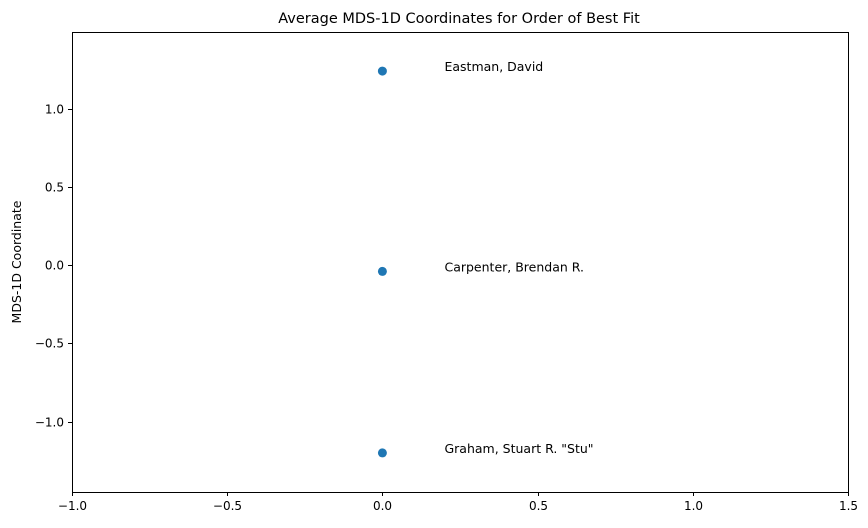 This screenshot has height=528, width=868. I want to click on x-tick-label: 0.0, so click(382, 506).